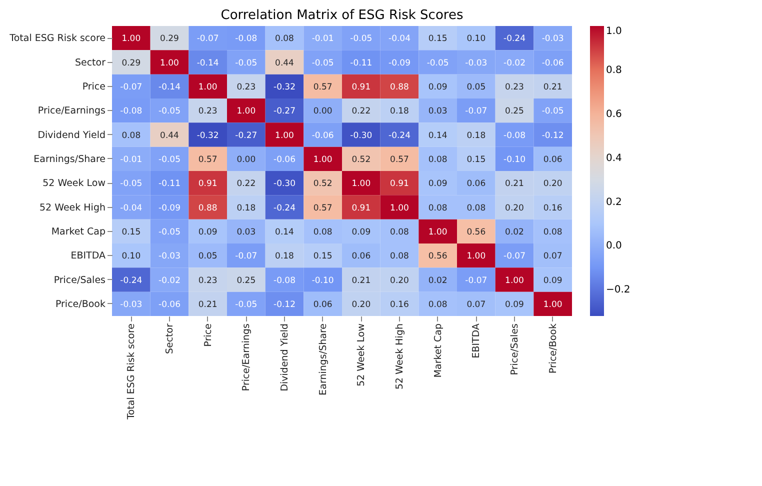 This screenshot has width=762, height=486. I want to click on x-tick-label: Dividend Yield, so click(285, 358).